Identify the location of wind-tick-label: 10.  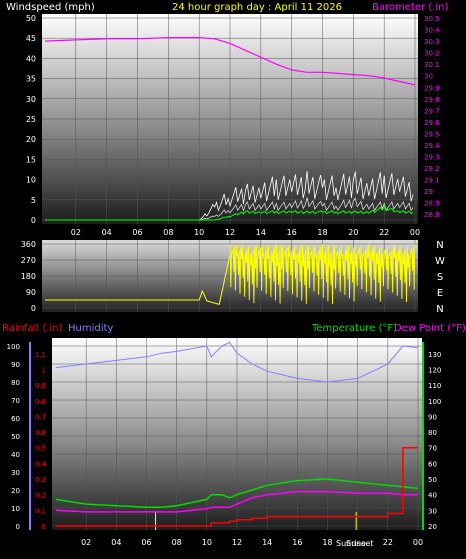
(31, 180).